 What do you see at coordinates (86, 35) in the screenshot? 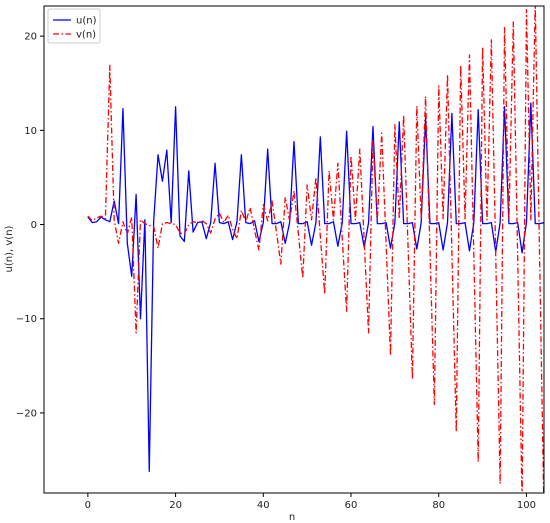
I see `legend-label-v: v(n)` at bounding box center [86, 35].